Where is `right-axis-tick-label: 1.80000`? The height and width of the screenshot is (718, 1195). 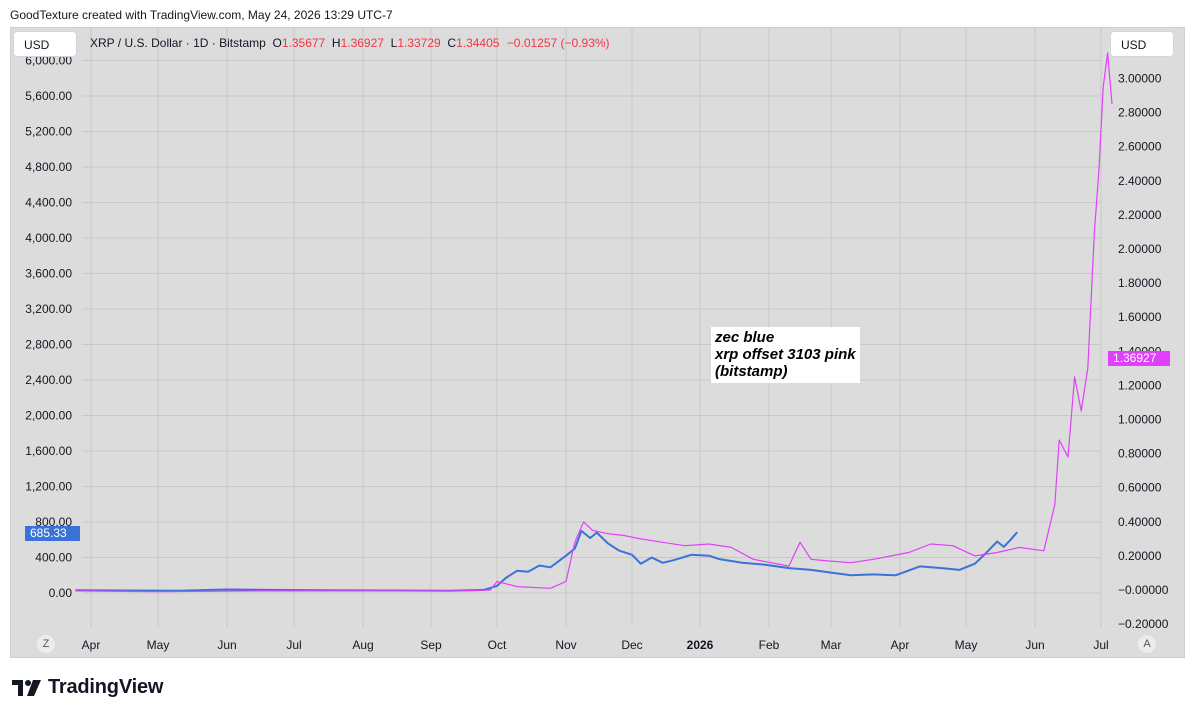
right-axis-tick-label: 1.80000 is located at coordinates (1140, 283).